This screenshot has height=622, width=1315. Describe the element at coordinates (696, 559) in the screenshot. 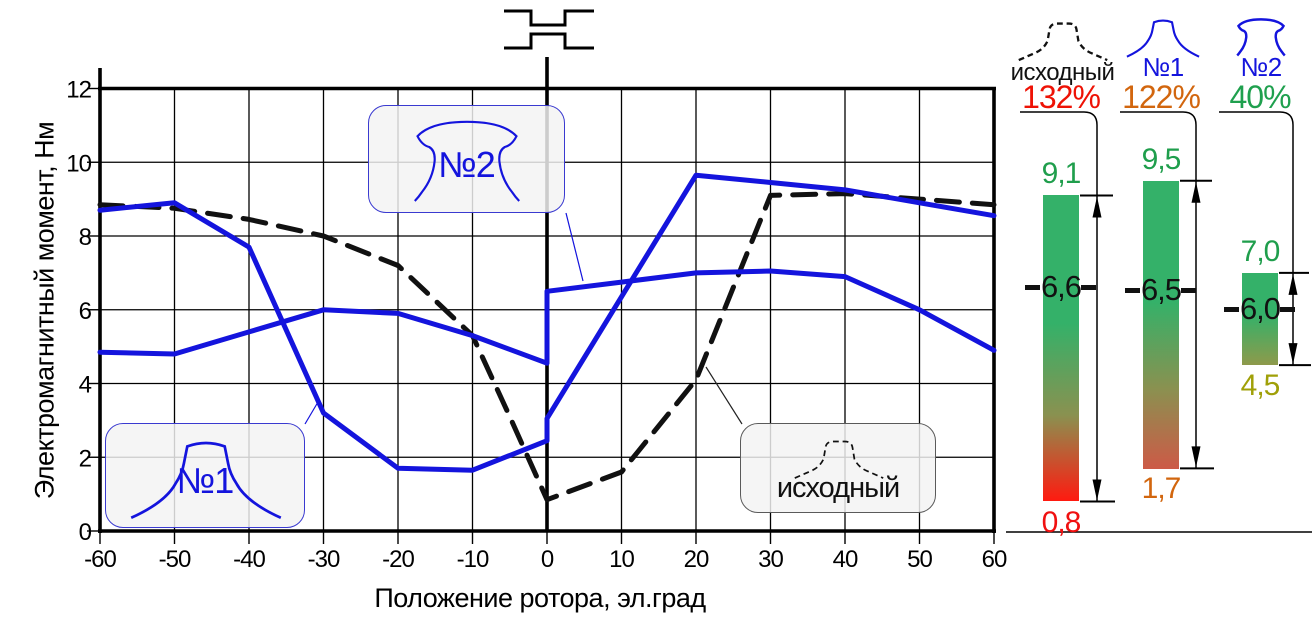

I see `x-tick-label: 20` at that location.